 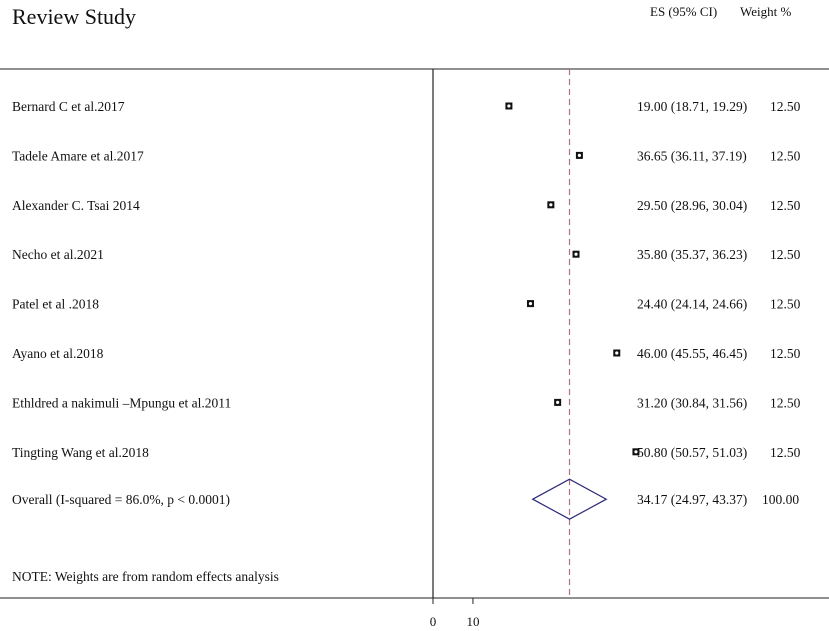 I want to click on study-label: Patel et al .2018, so click(x=55, y=304).